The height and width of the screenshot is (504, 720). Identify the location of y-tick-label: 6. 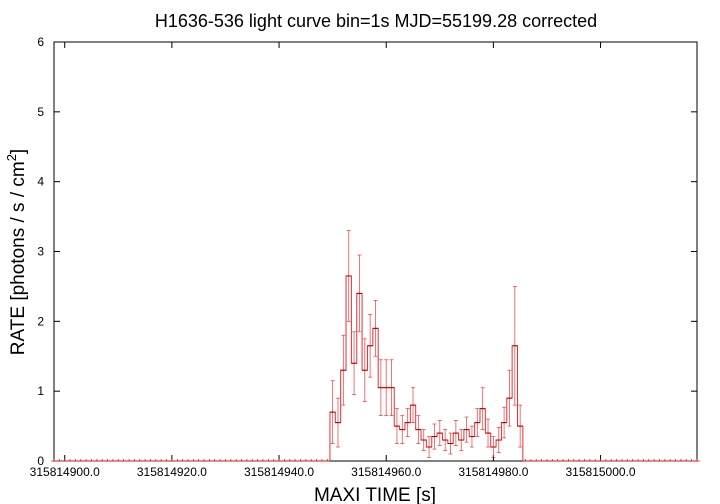
(40, 42).